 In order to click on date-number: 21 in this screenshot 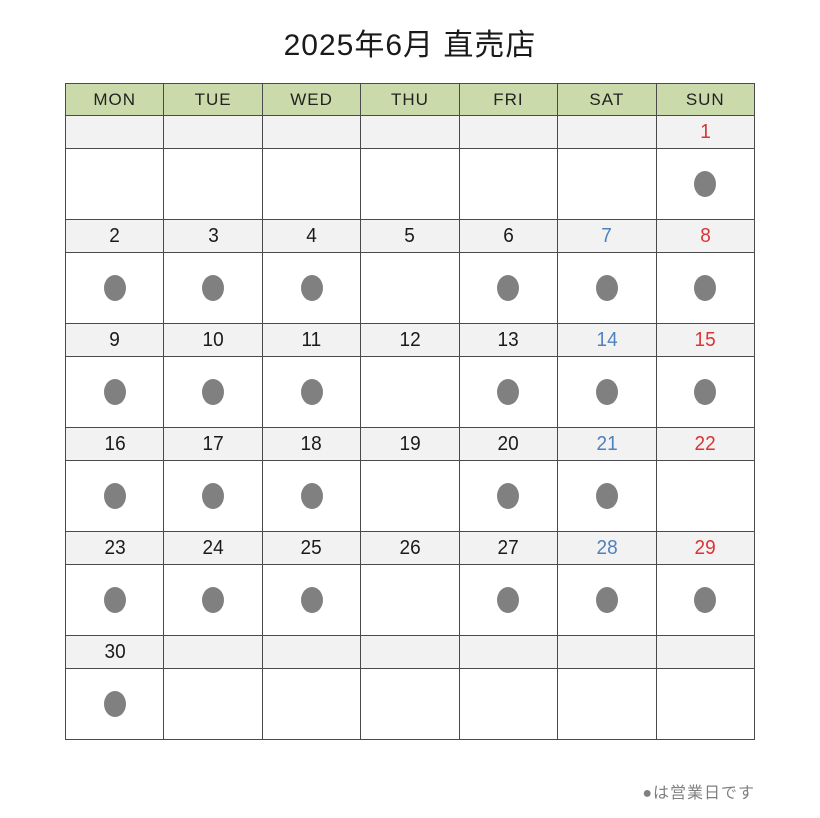, I will do `click(607, 443)`.